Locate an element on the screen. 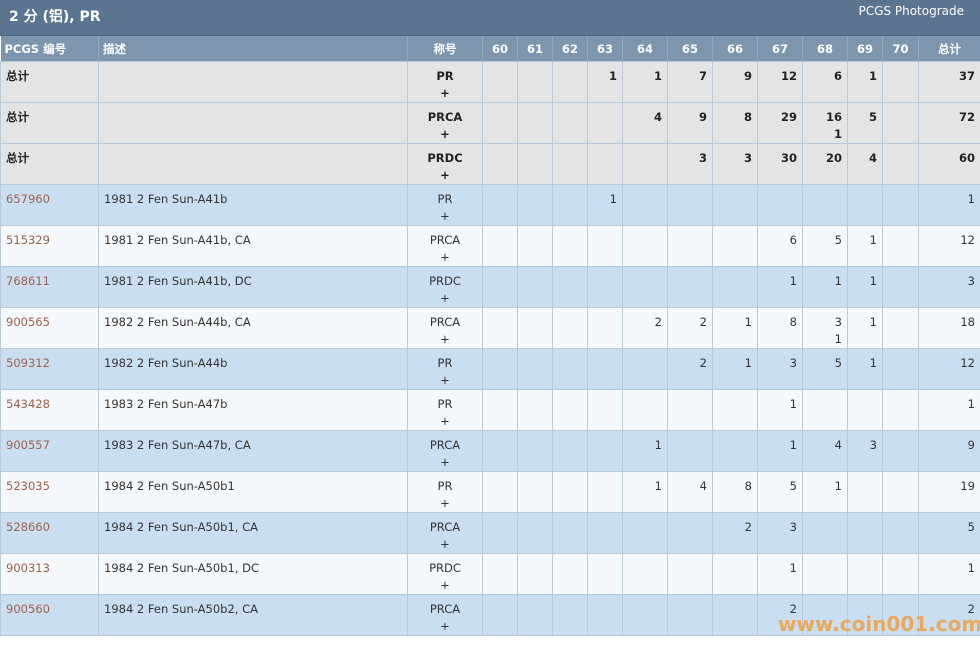 The image size is (980, 653). data-row: 543428 1983 2 Fen Sun-A47b PR + 1 1 is located at coordinates (490, 410).